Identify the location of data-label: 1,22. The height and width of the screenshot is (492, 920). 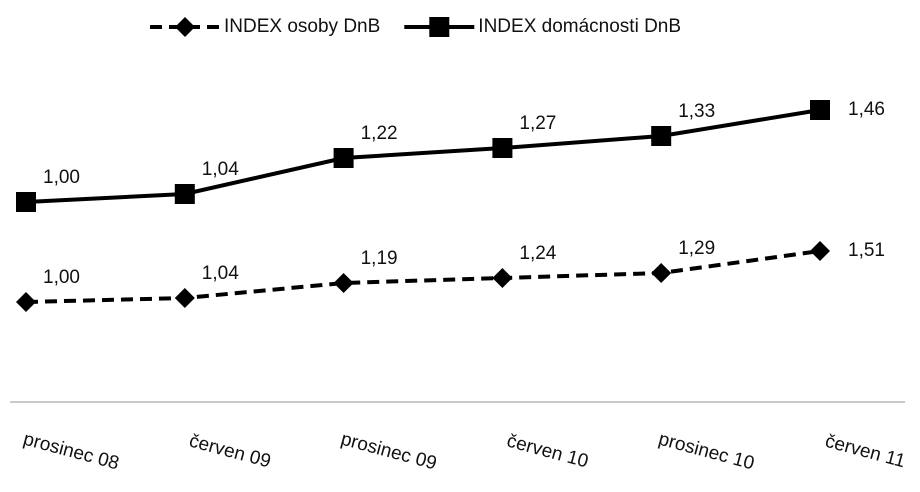
(379, 133).